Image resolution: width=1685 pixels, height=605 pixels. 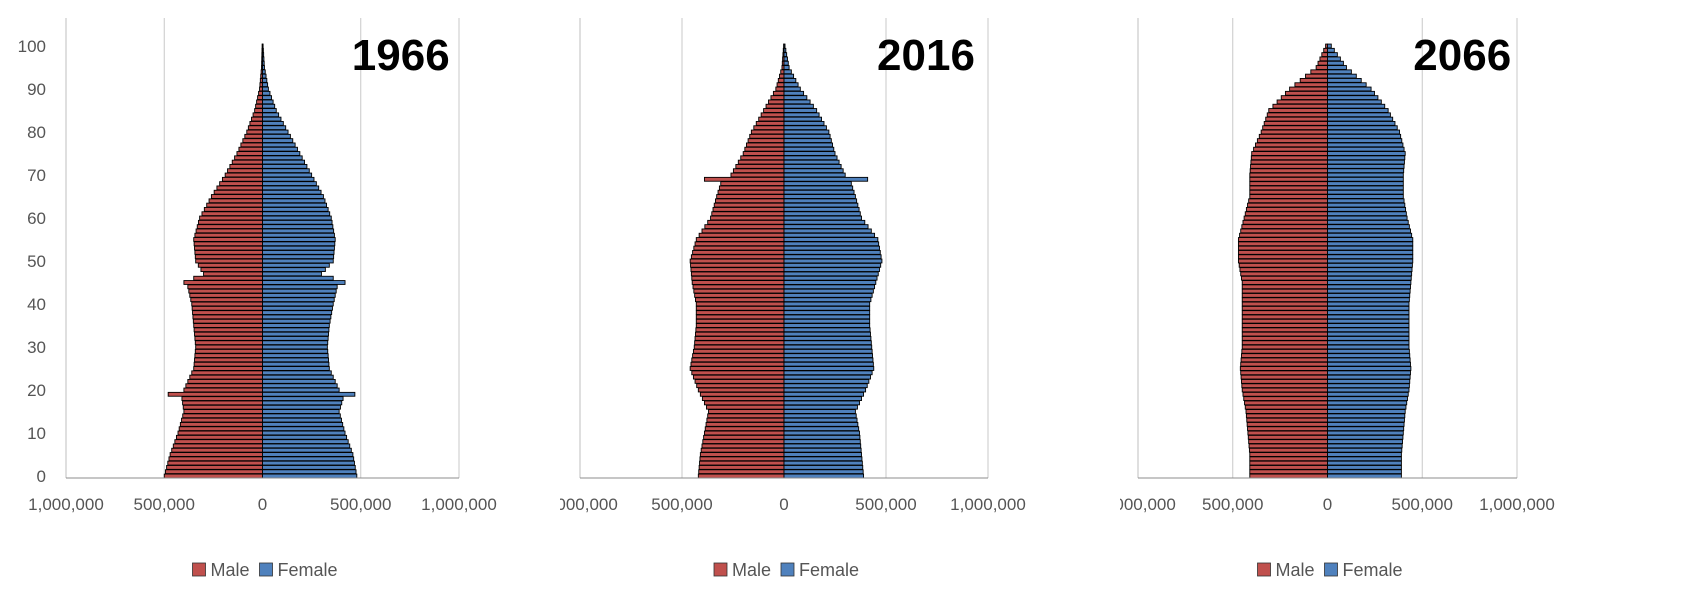 I want to click on y-tick-label: 0, so click(x=41, y=476).